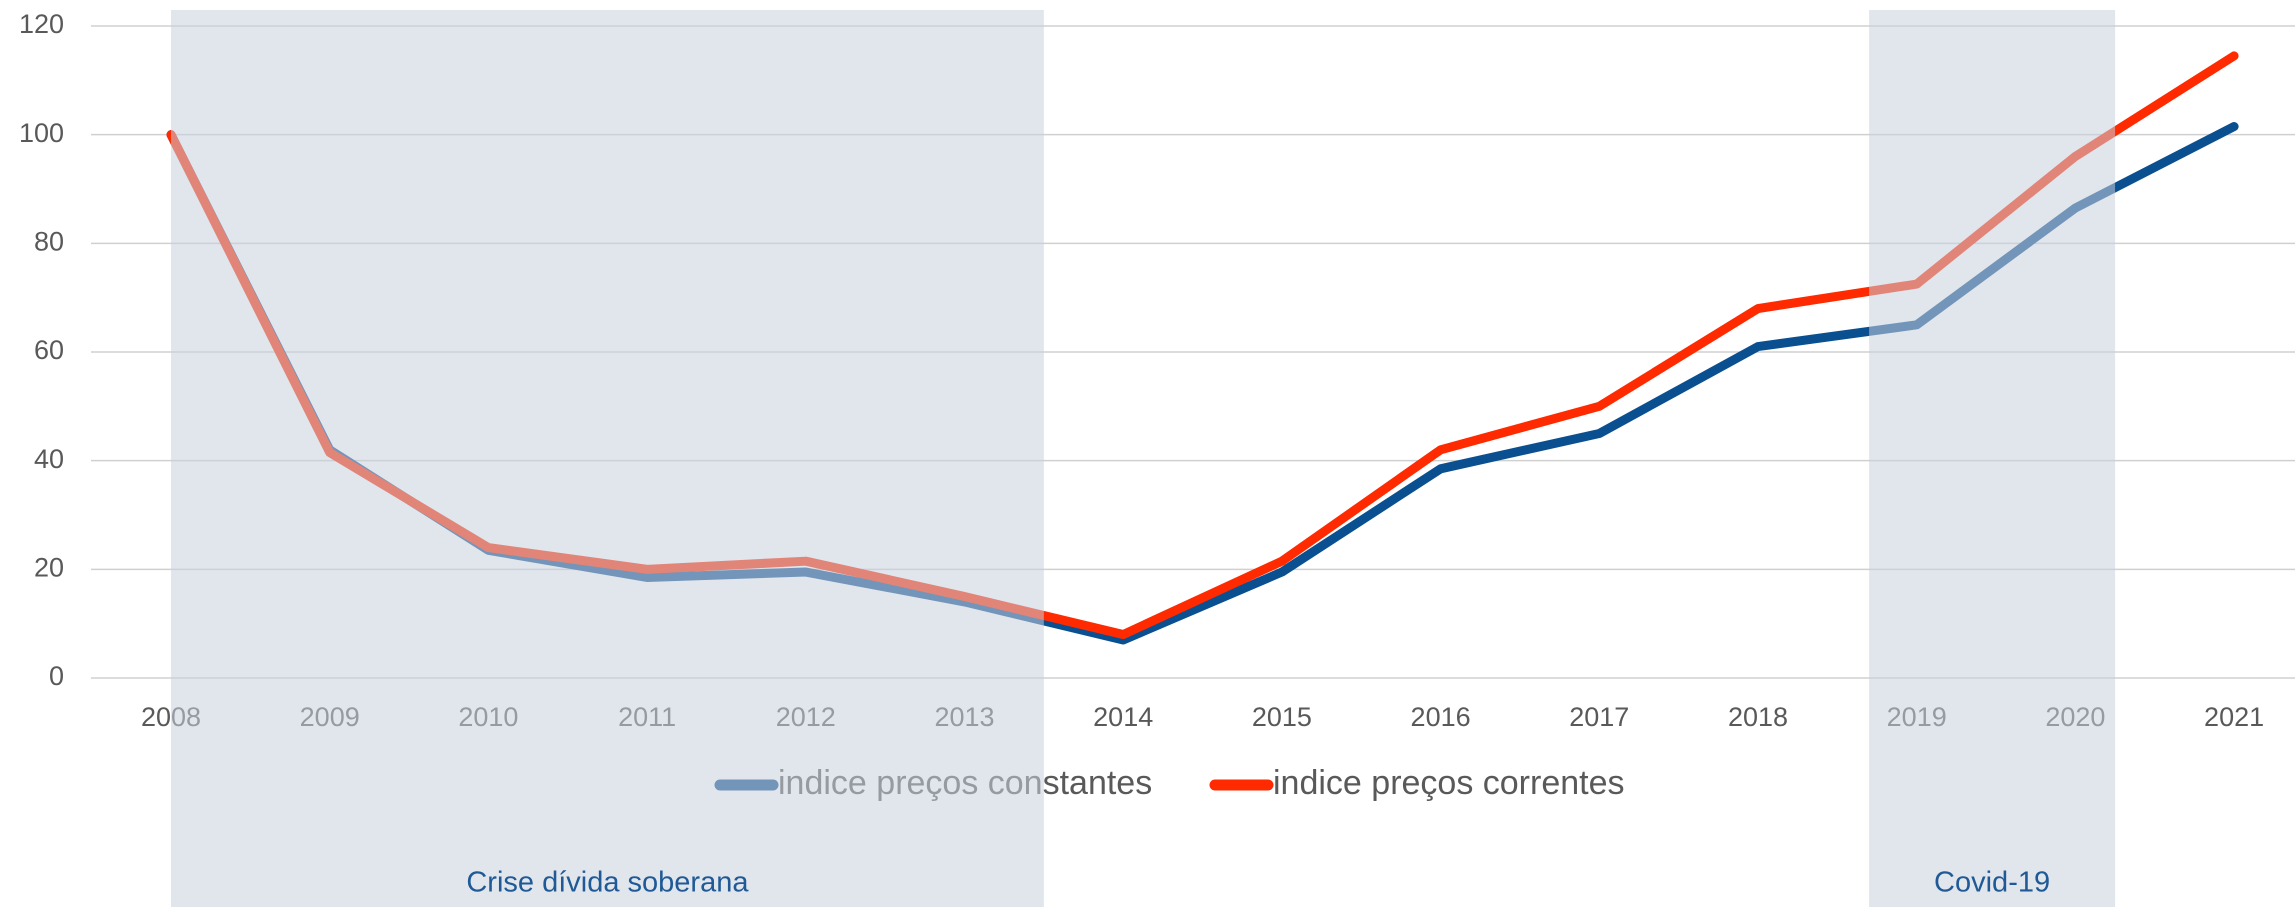  What do you see at coordinates (49, 459) in the screenshot?
I see `y-tick-label: 40` at bounding box center [49, 459].